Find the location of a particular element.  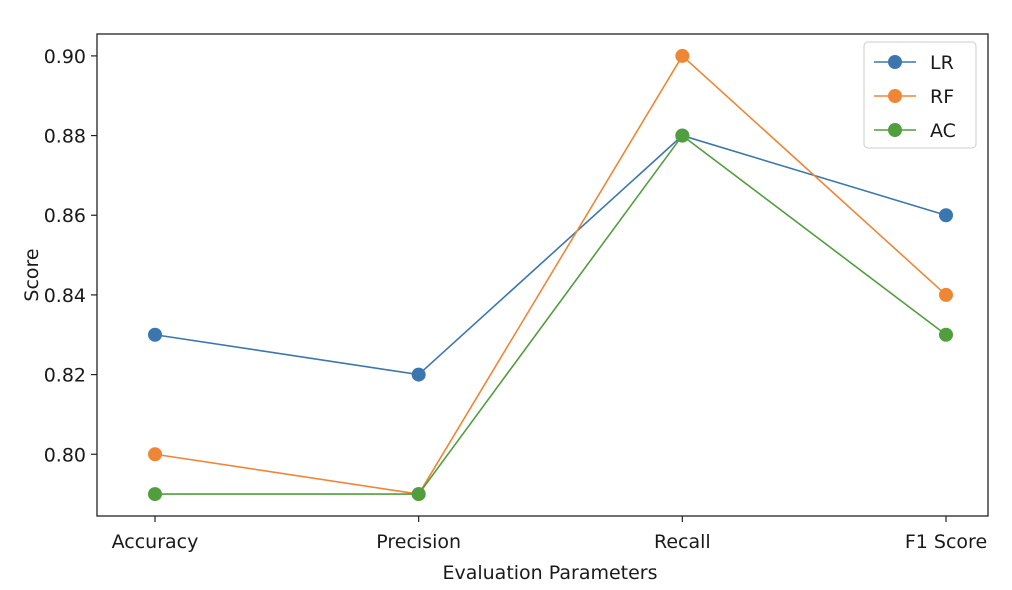

x-axis-ticks: Accuracy Precision Recall F1 Score is located at coordinates (549, 534).